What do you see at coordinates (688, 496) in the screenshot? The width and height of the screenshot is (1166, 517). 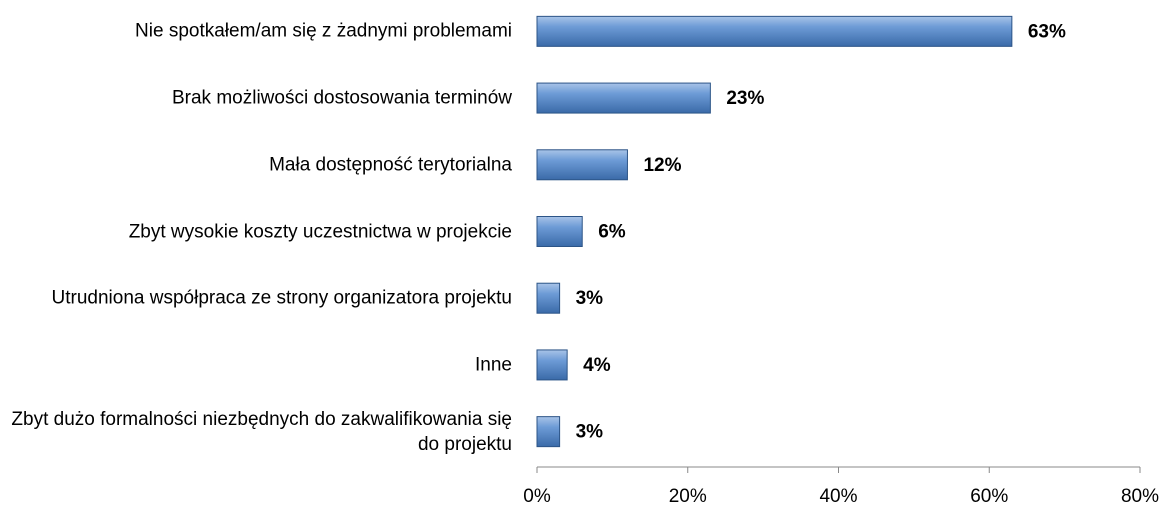 I see `x-tick-label: 20%` at bounding box center [688, 496].